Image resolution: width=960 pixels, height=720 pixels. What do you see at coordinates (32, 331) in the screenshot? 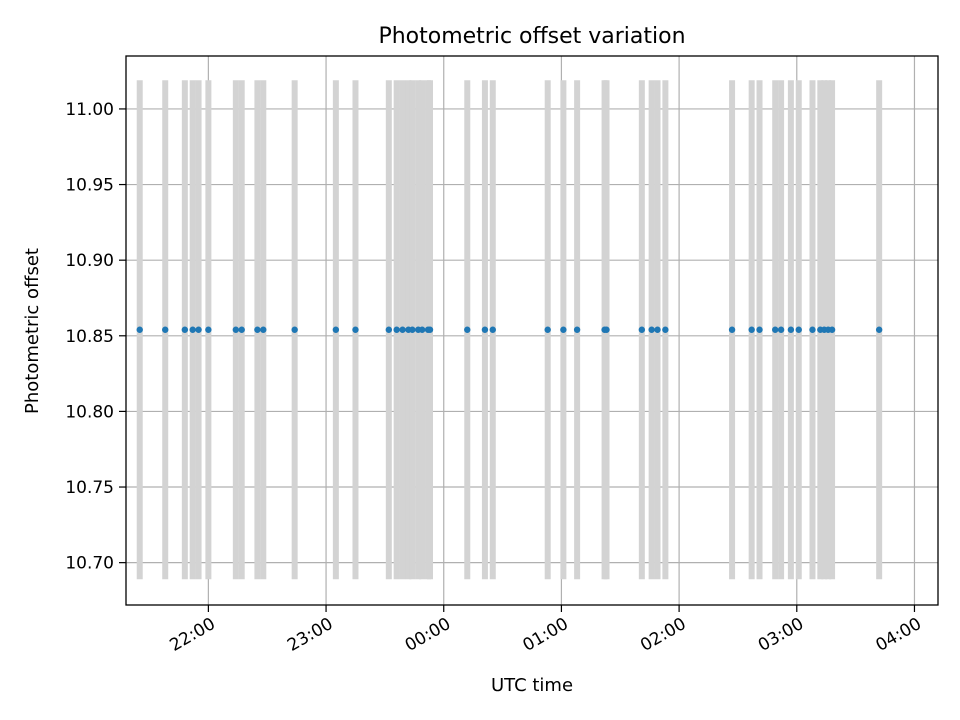
I see `y-axis-label: Photometric offset` at bounding box center [32, 331].